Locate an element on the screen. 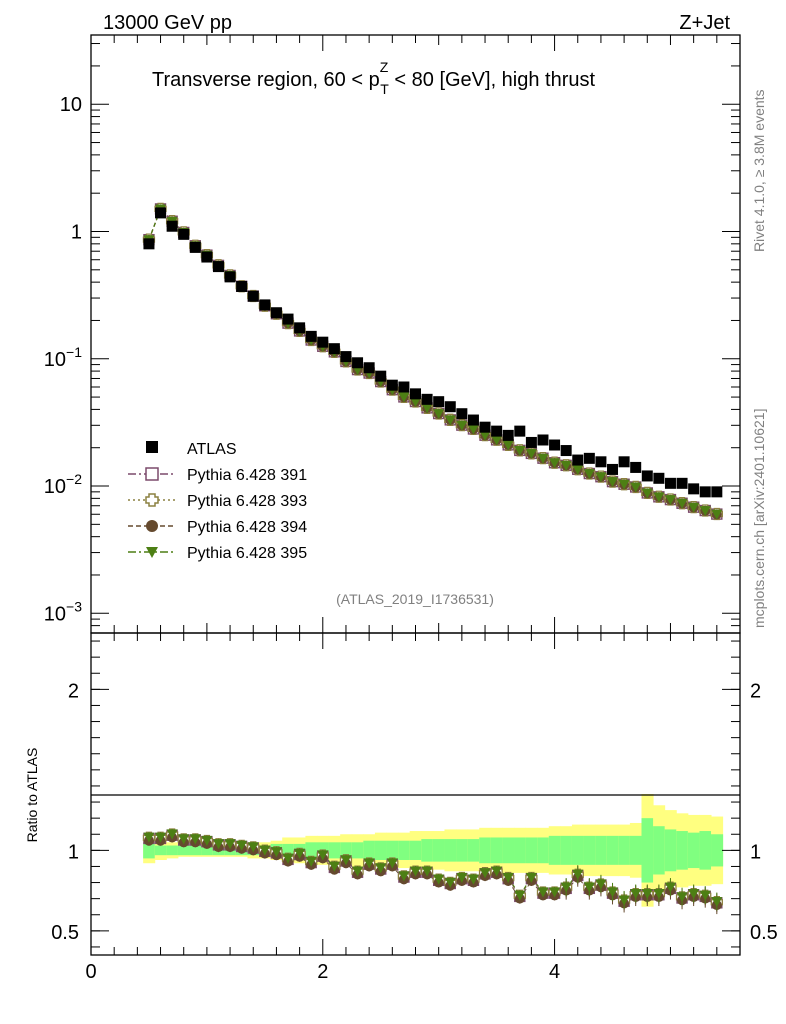  legend-label-394: Pythia 6.428 394 is located at coordinates (247, 527).